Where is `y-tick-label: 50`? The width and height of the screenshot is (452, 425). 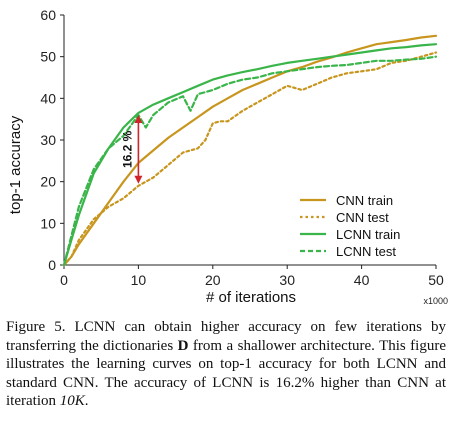
y-tick-label: 50 is located at coordinates (48, 57).